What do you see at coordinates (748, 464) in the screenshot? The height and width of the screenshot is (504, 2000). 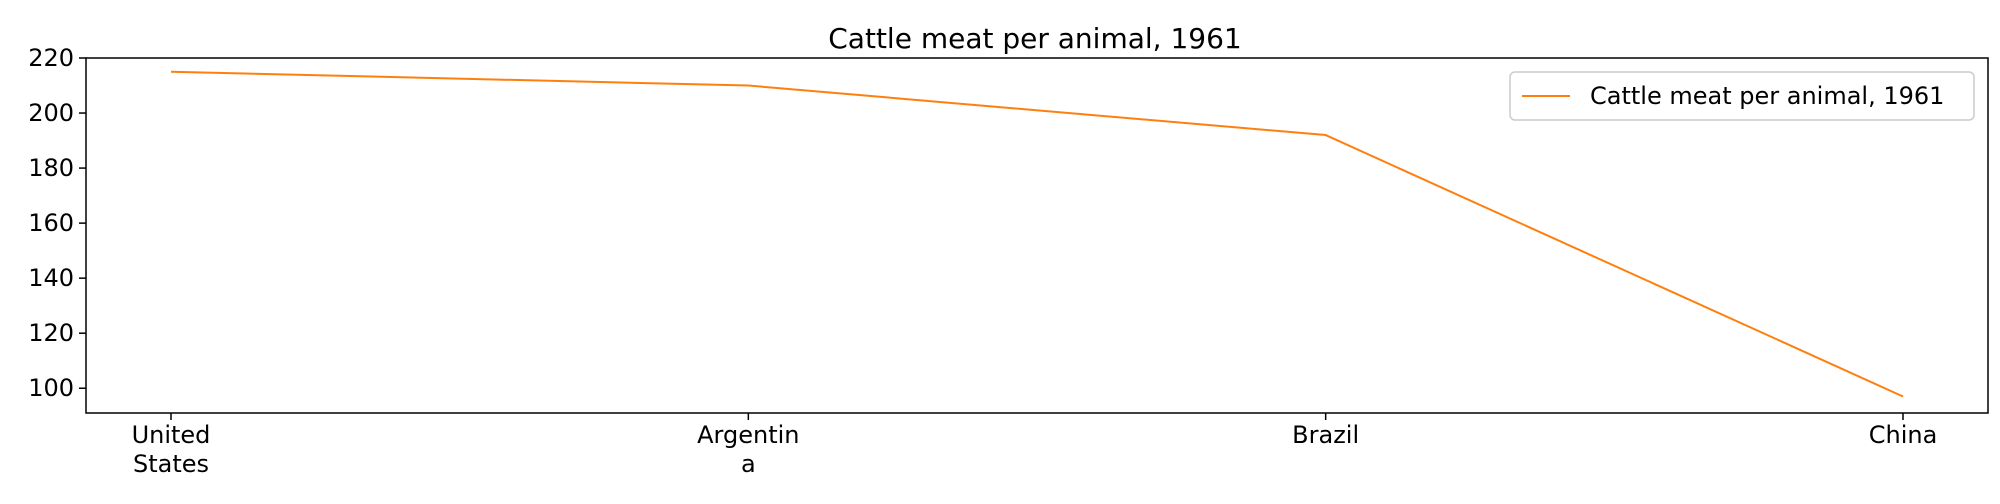 I see `x-tick-label-line: a` at bounding box center [748, 464].